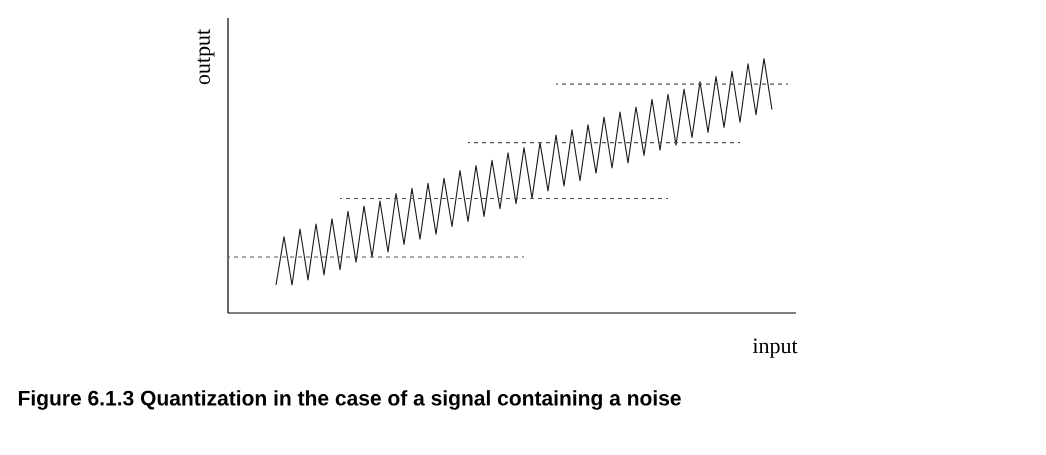 The height and width of the screenshot is (455, 1046). Describe the element at coordinates (775, 348) in the screenshot. I see `x-axis-title: input` at that location.